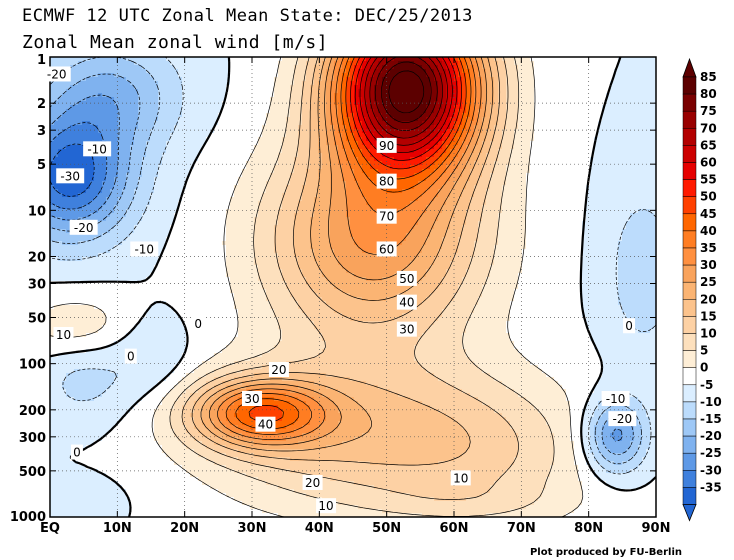  I want to click on colorbar-label: -15, so click(711, 419).